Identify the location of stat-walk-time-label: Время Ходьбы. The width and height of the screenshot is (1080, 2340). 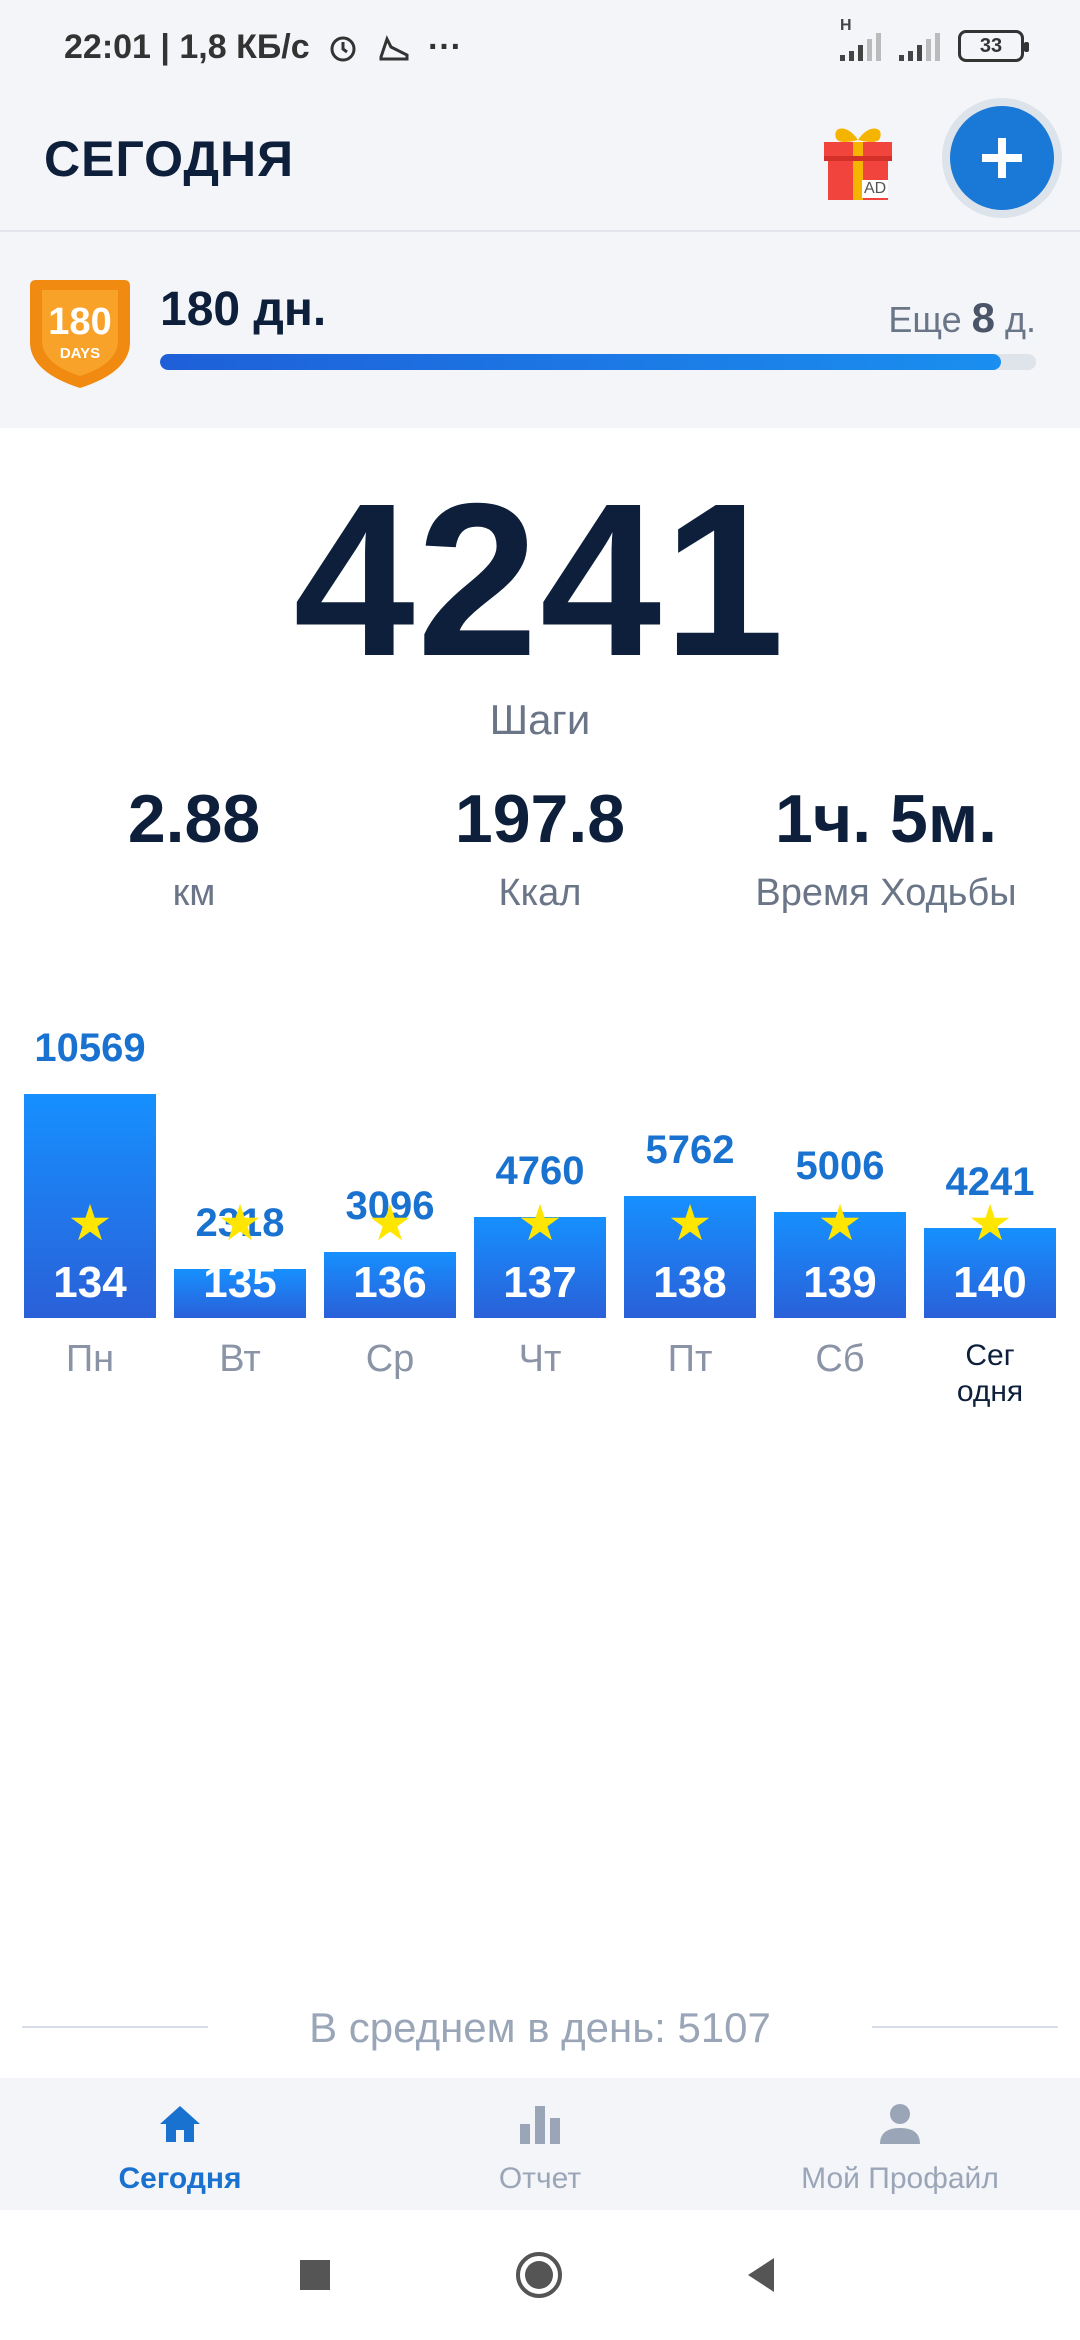
(886, 893).